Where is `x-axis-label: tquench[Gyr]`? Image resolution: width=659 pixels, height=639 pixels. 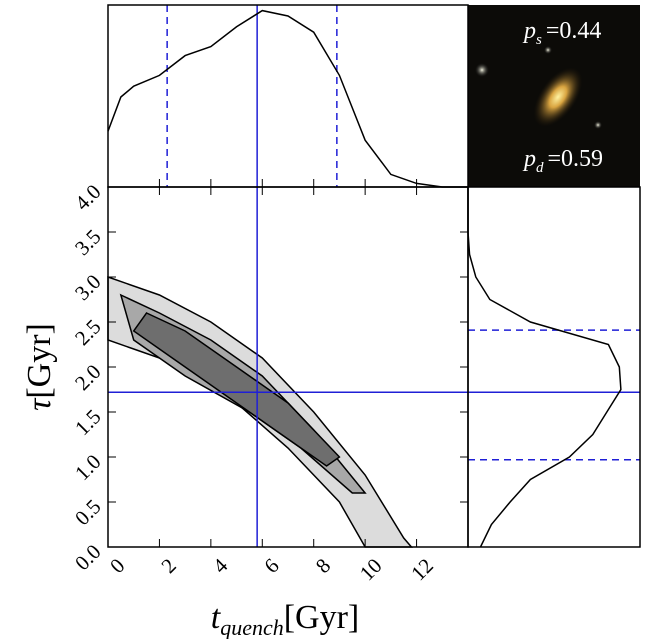 x-axis-label: tquench[Gyr] is located at coordinates (285, 619).